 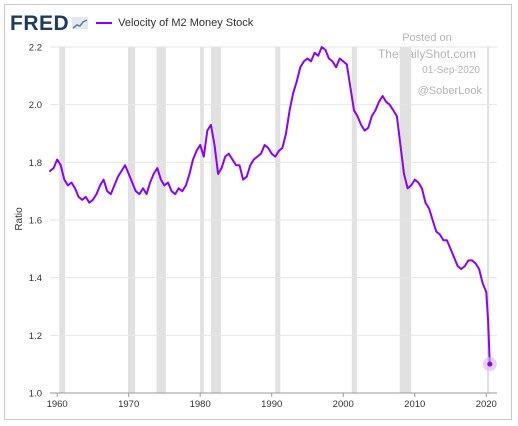 What do you see at coordinates (35, 336) in the screenshot?
I see `y-tick-label: 1.2` at bounding box center [35, 336].